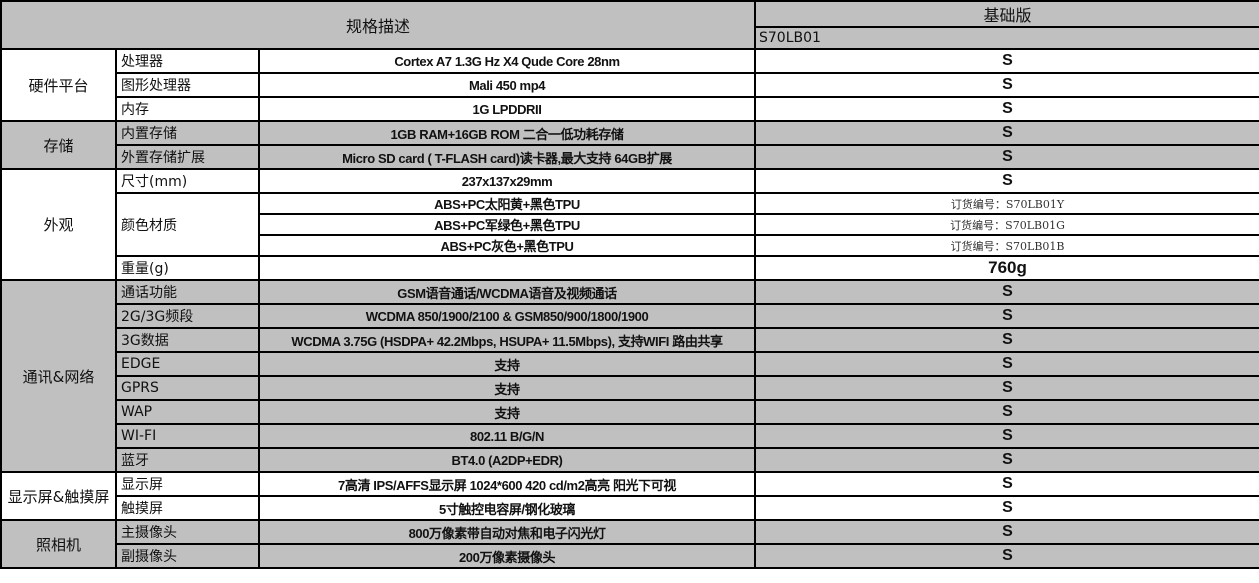  I want to click on spec-description-header: 规格描述, so click(378, 25).